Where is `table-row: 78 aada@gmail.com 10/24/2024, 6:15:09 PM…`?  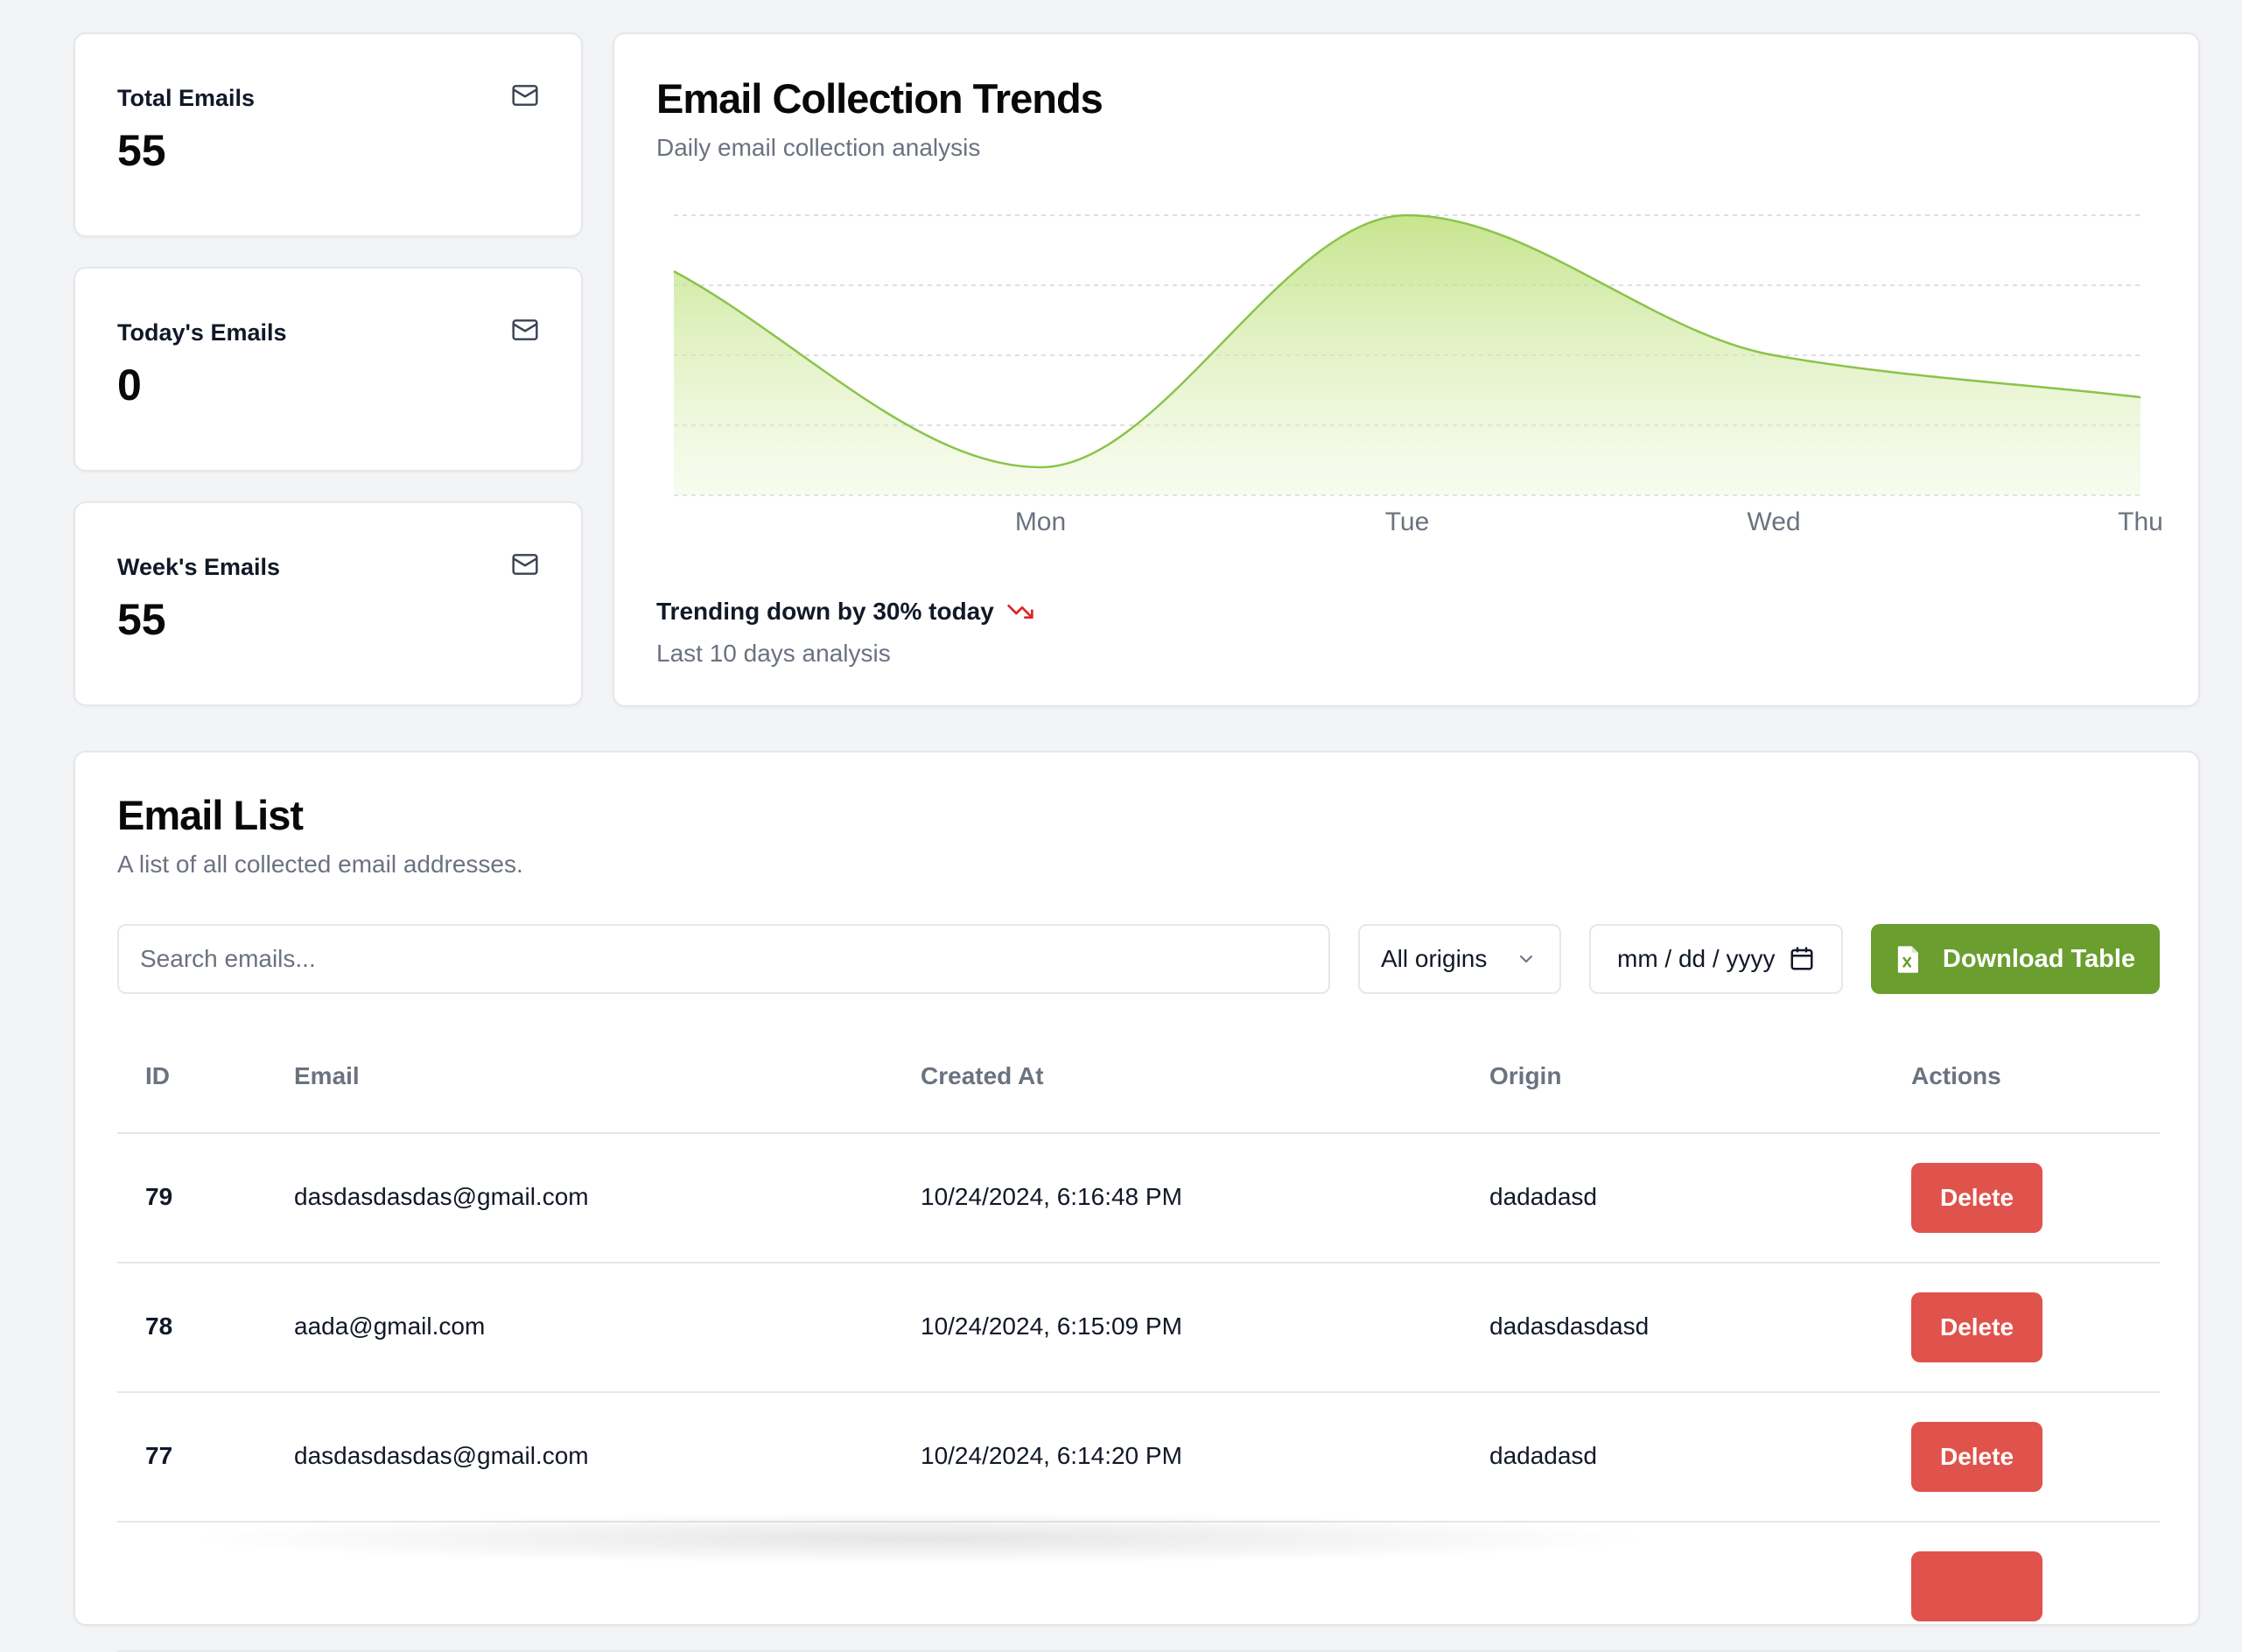
table-row: 78 aada@gmail.com 10/24/2024, 6:15:09 PM… is located at coordinates (1138, 1328).